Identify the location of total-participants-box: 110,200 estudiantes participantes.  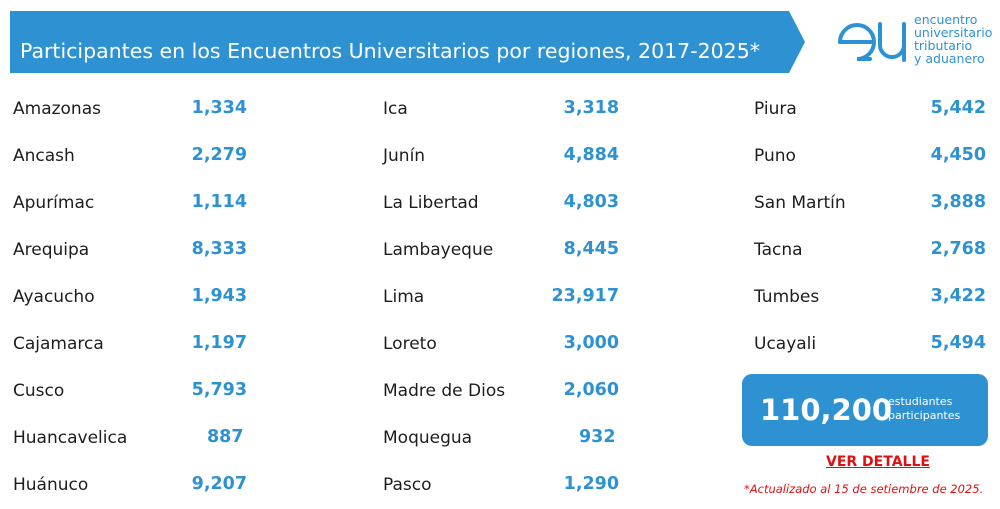
(865, 410).